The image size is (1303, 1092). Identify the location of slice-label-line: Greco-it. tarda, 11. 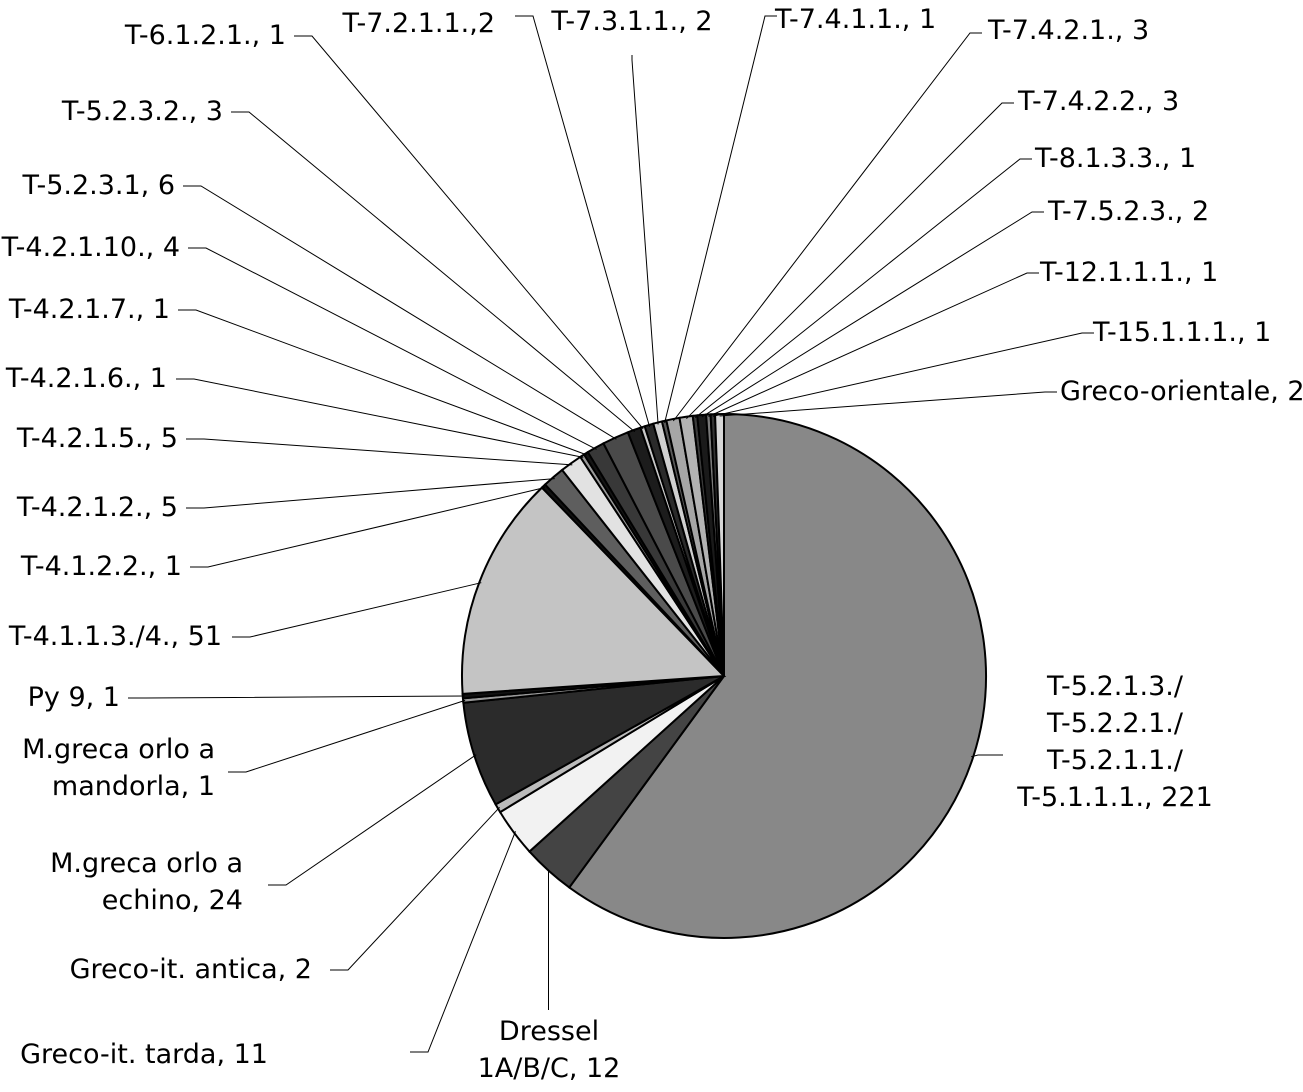
(144, 1054).